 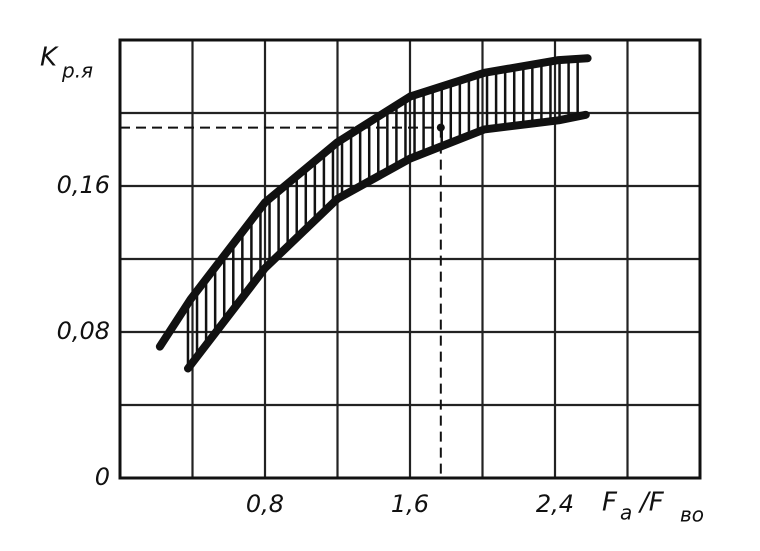 What do you see at coordinates (83, 331) in the screenshot?
I see `y-tick-label: 0,08` at bounding box center [83, 331].